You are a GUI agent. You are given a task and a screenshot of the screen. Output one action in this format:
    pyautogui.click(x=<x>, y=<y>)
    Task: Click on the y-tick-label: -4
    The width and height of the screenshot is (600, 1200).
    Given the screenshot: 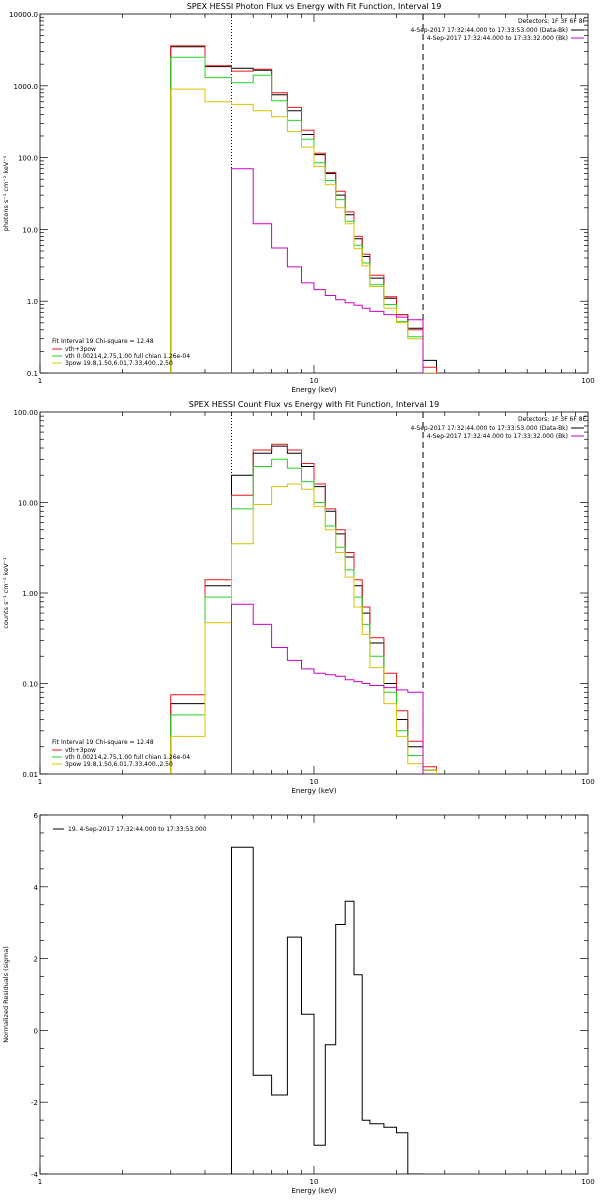 What is the action you would take?
    pyautogui.click(x=35, y=1175)
    